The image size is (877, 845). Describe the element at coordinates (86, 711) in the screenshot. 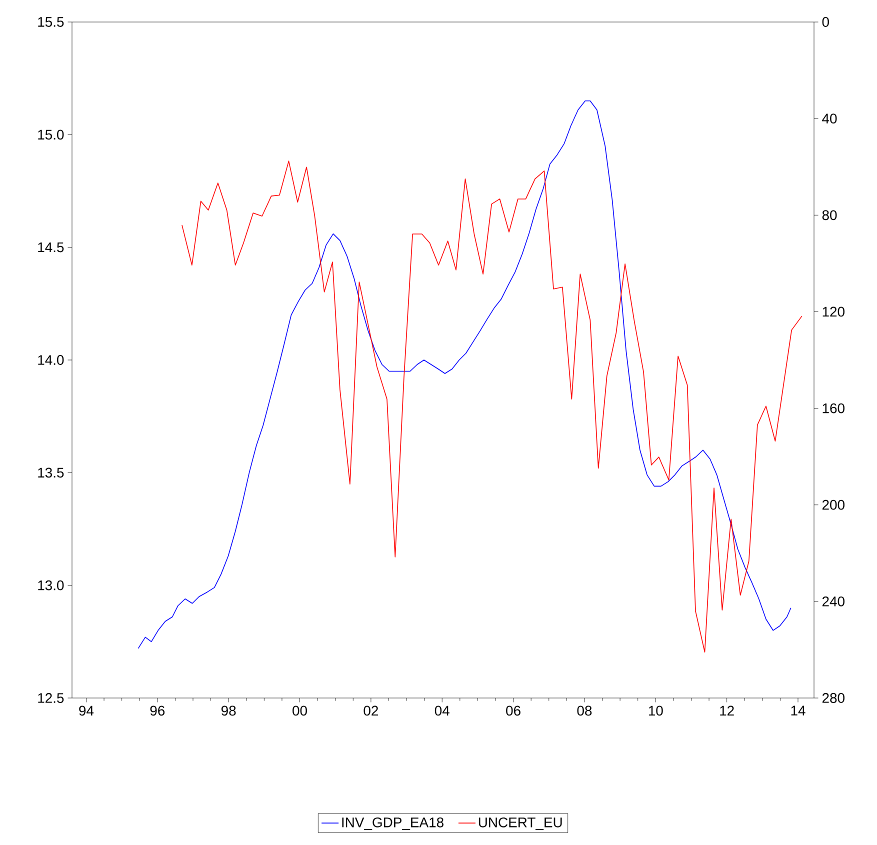

I see `x-tick-label: 94` at that location.